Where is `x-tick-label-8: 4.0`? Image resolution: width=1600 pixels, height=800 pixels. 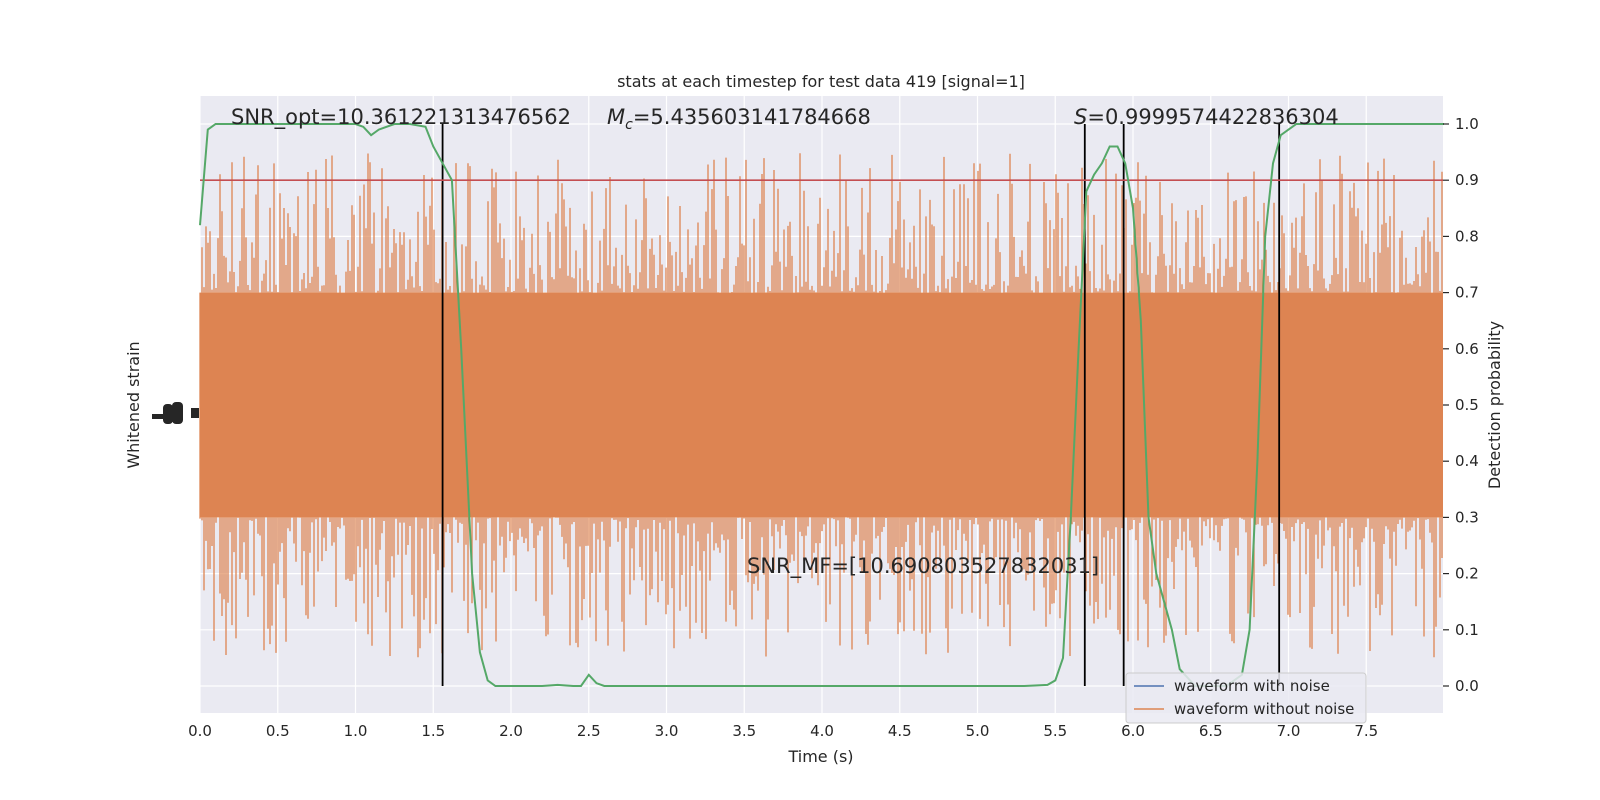
x-tick-label-8: 4.0 is located at coordinates (822, 731).